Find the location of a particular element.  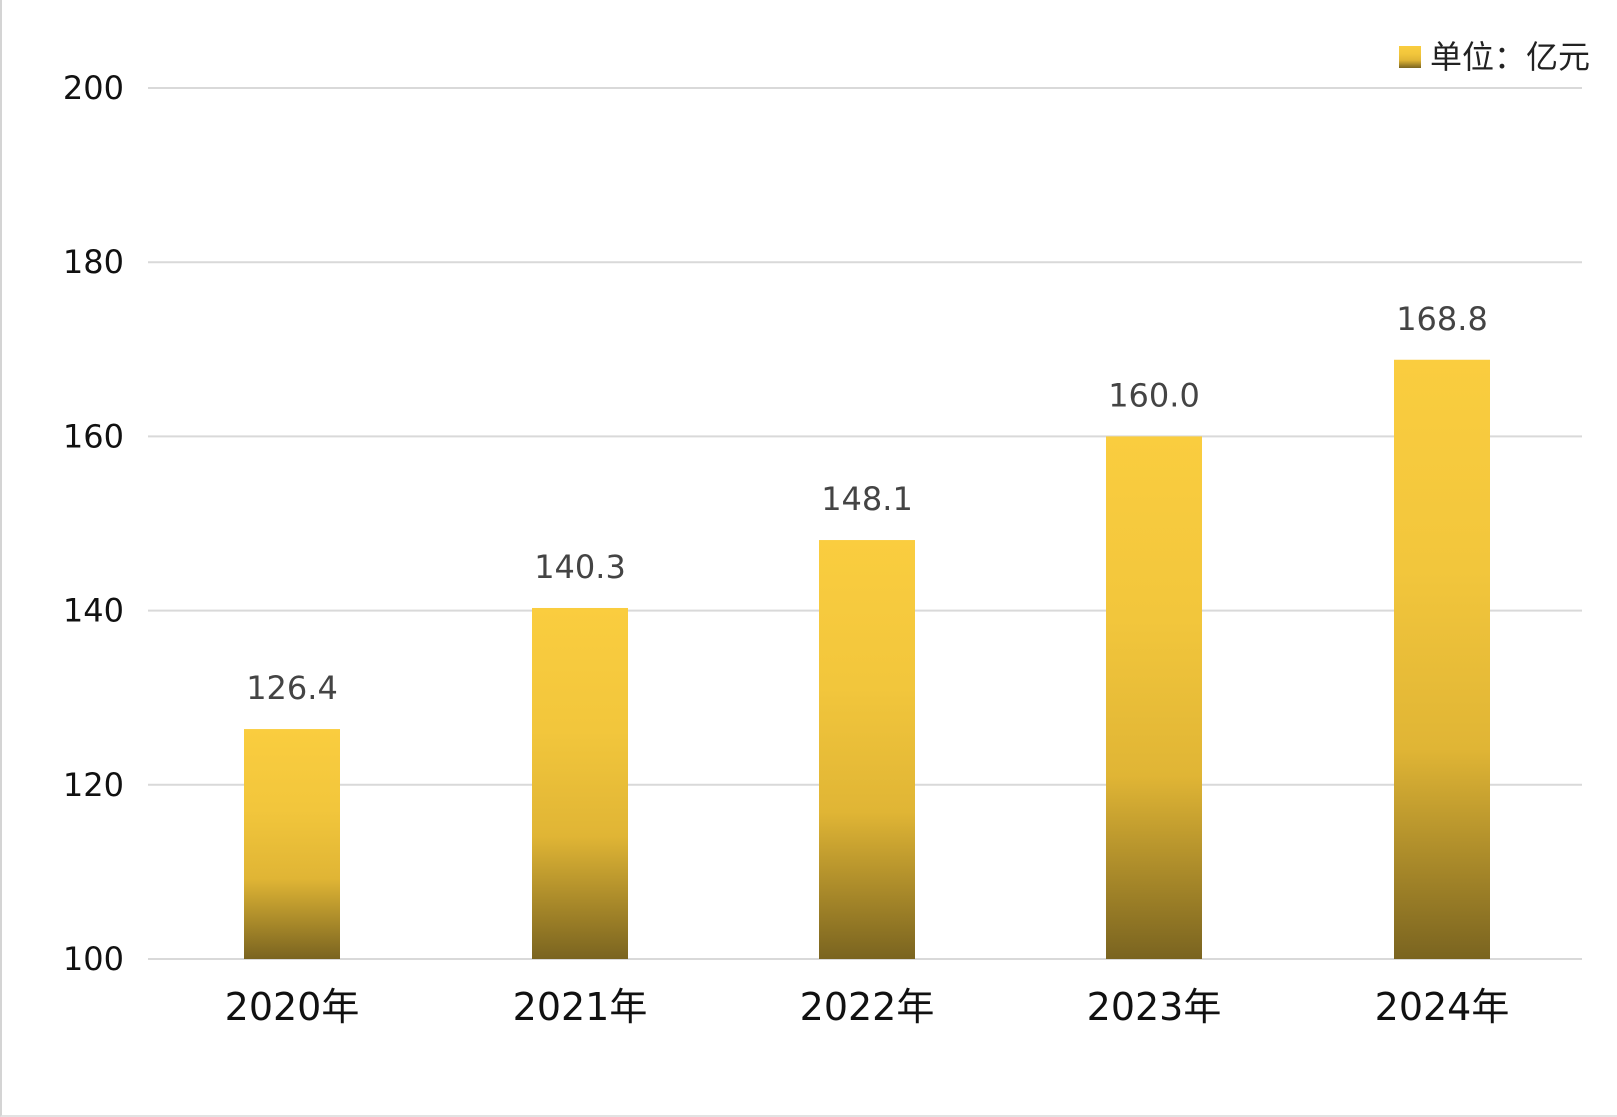

data-label: 148.1 is located at coordinates (867, 499).